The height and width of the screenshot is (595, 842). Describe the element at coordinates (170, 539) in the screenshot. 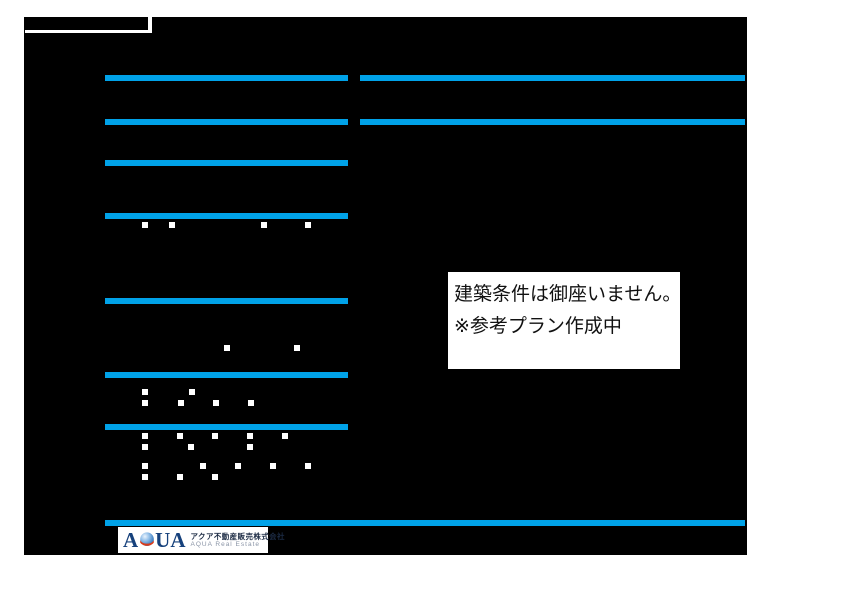

I see `brand-letters-ua: UA` at that location.